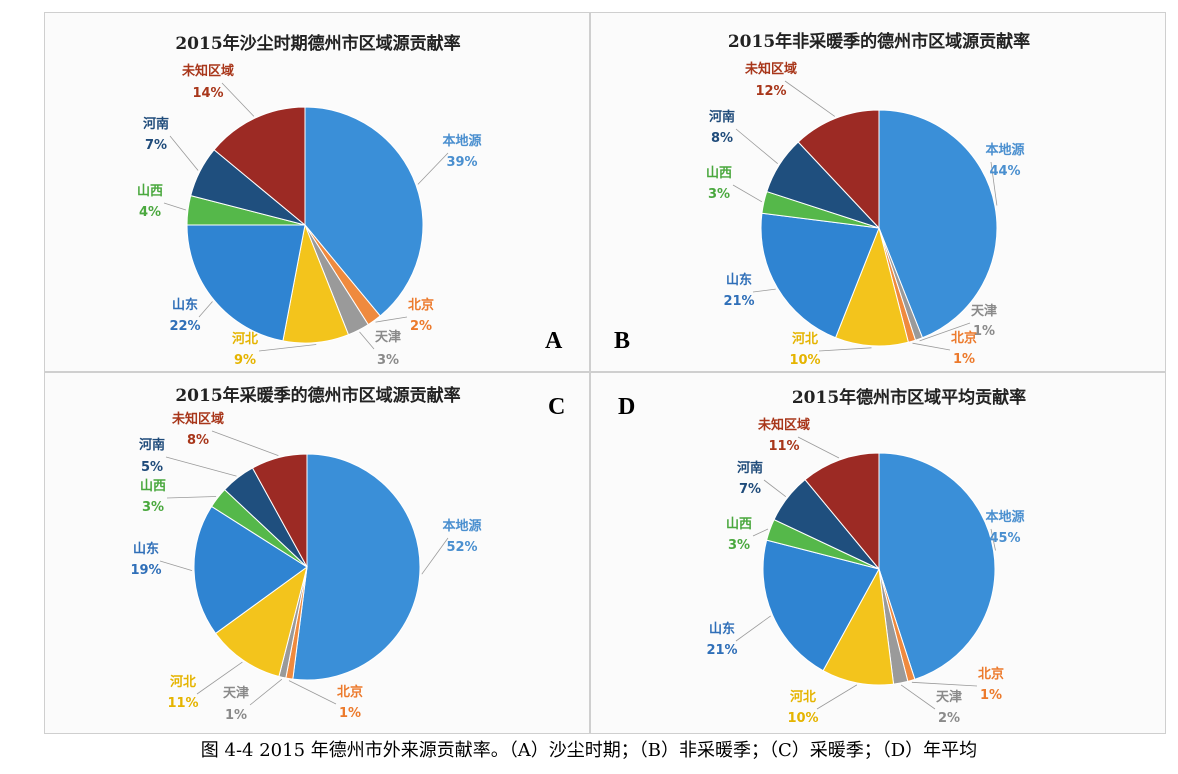 This screenshot has height=774, width=1178. Describe the element at coordinates (1004, 538) in the screenshot. I see `value-label-local: 45%` at that location.